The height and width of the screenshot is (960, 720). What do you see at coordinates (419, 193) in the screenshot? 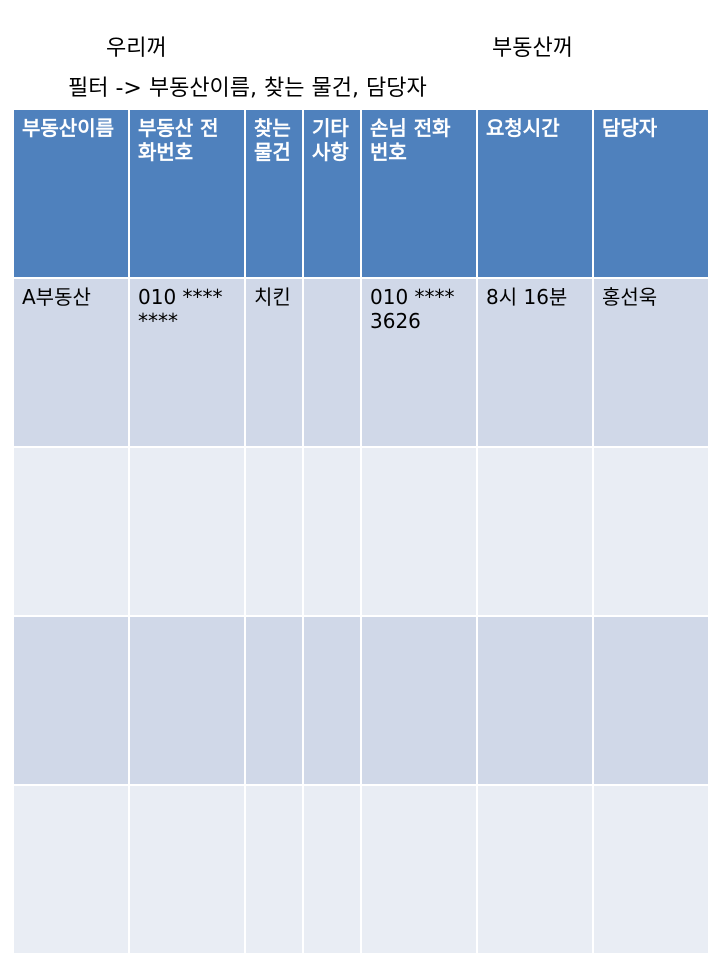
I see `column-header-customer-phone: 손님 전화번호` at bounding box center [419, 193].